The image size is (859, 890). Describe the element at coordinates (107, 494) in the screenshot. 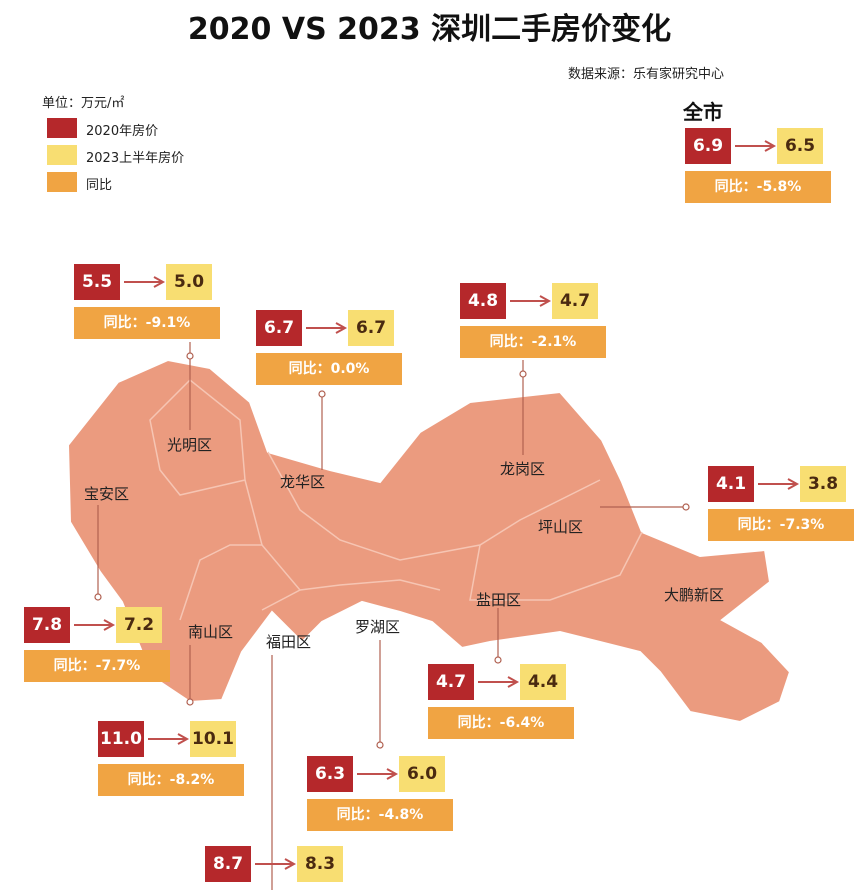

I see `district-name: 宝安区` at that location.